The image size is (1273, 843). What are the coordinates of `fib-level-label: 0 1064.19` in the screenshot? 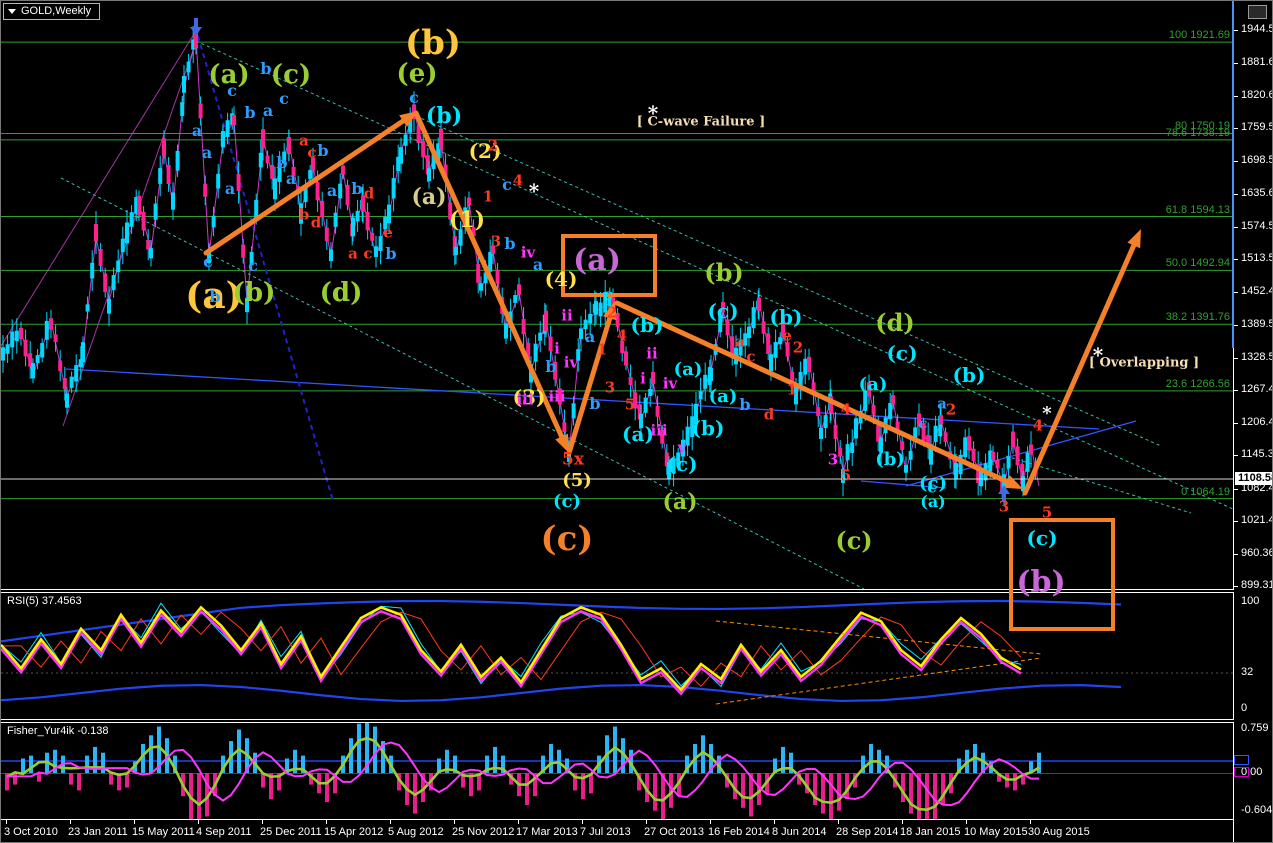 It's located at (1205, 491).